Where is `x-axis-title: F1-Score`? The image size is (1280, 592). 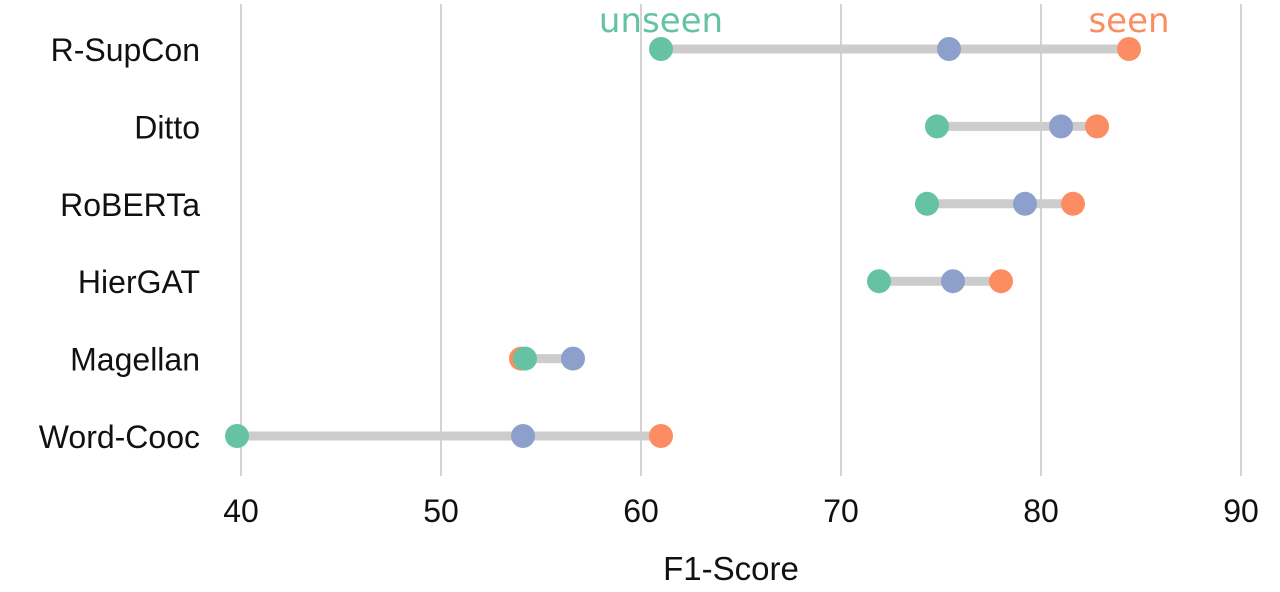
x-axis-title: F1-Score is located at coordinates (731, 568).